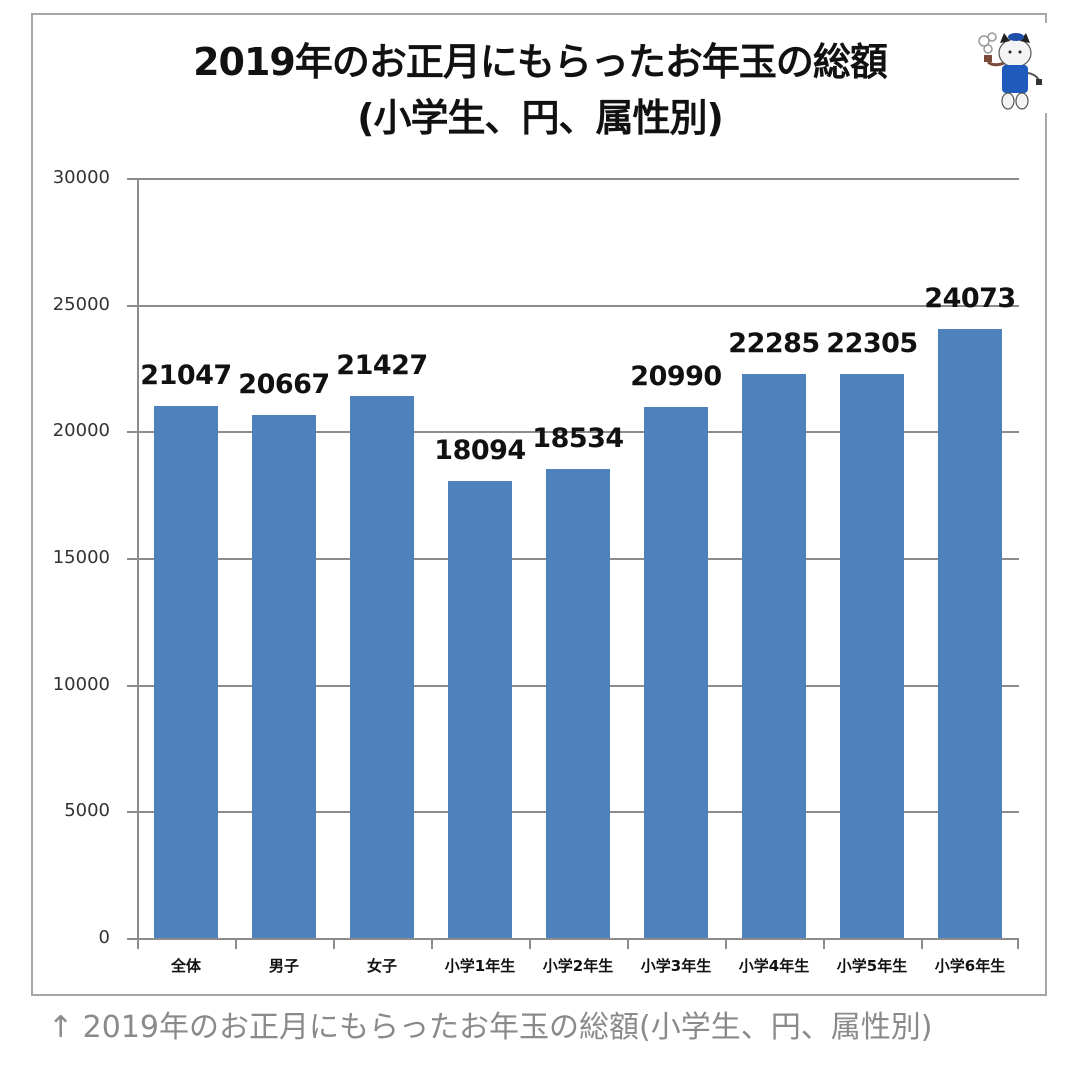 This screenshot has width=1079, height=1088. What do you see at coordinates (87, 810) in the screenshot?
I see `y-tick-label: 5000` at bounding box center [87, 810].